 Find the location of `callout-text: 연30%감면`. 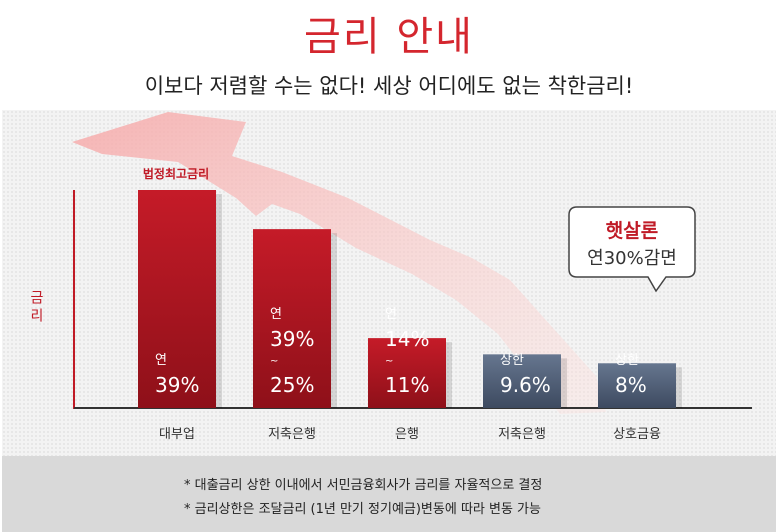

callout-text: 연30%감면 is located at coordinates (632, 258).